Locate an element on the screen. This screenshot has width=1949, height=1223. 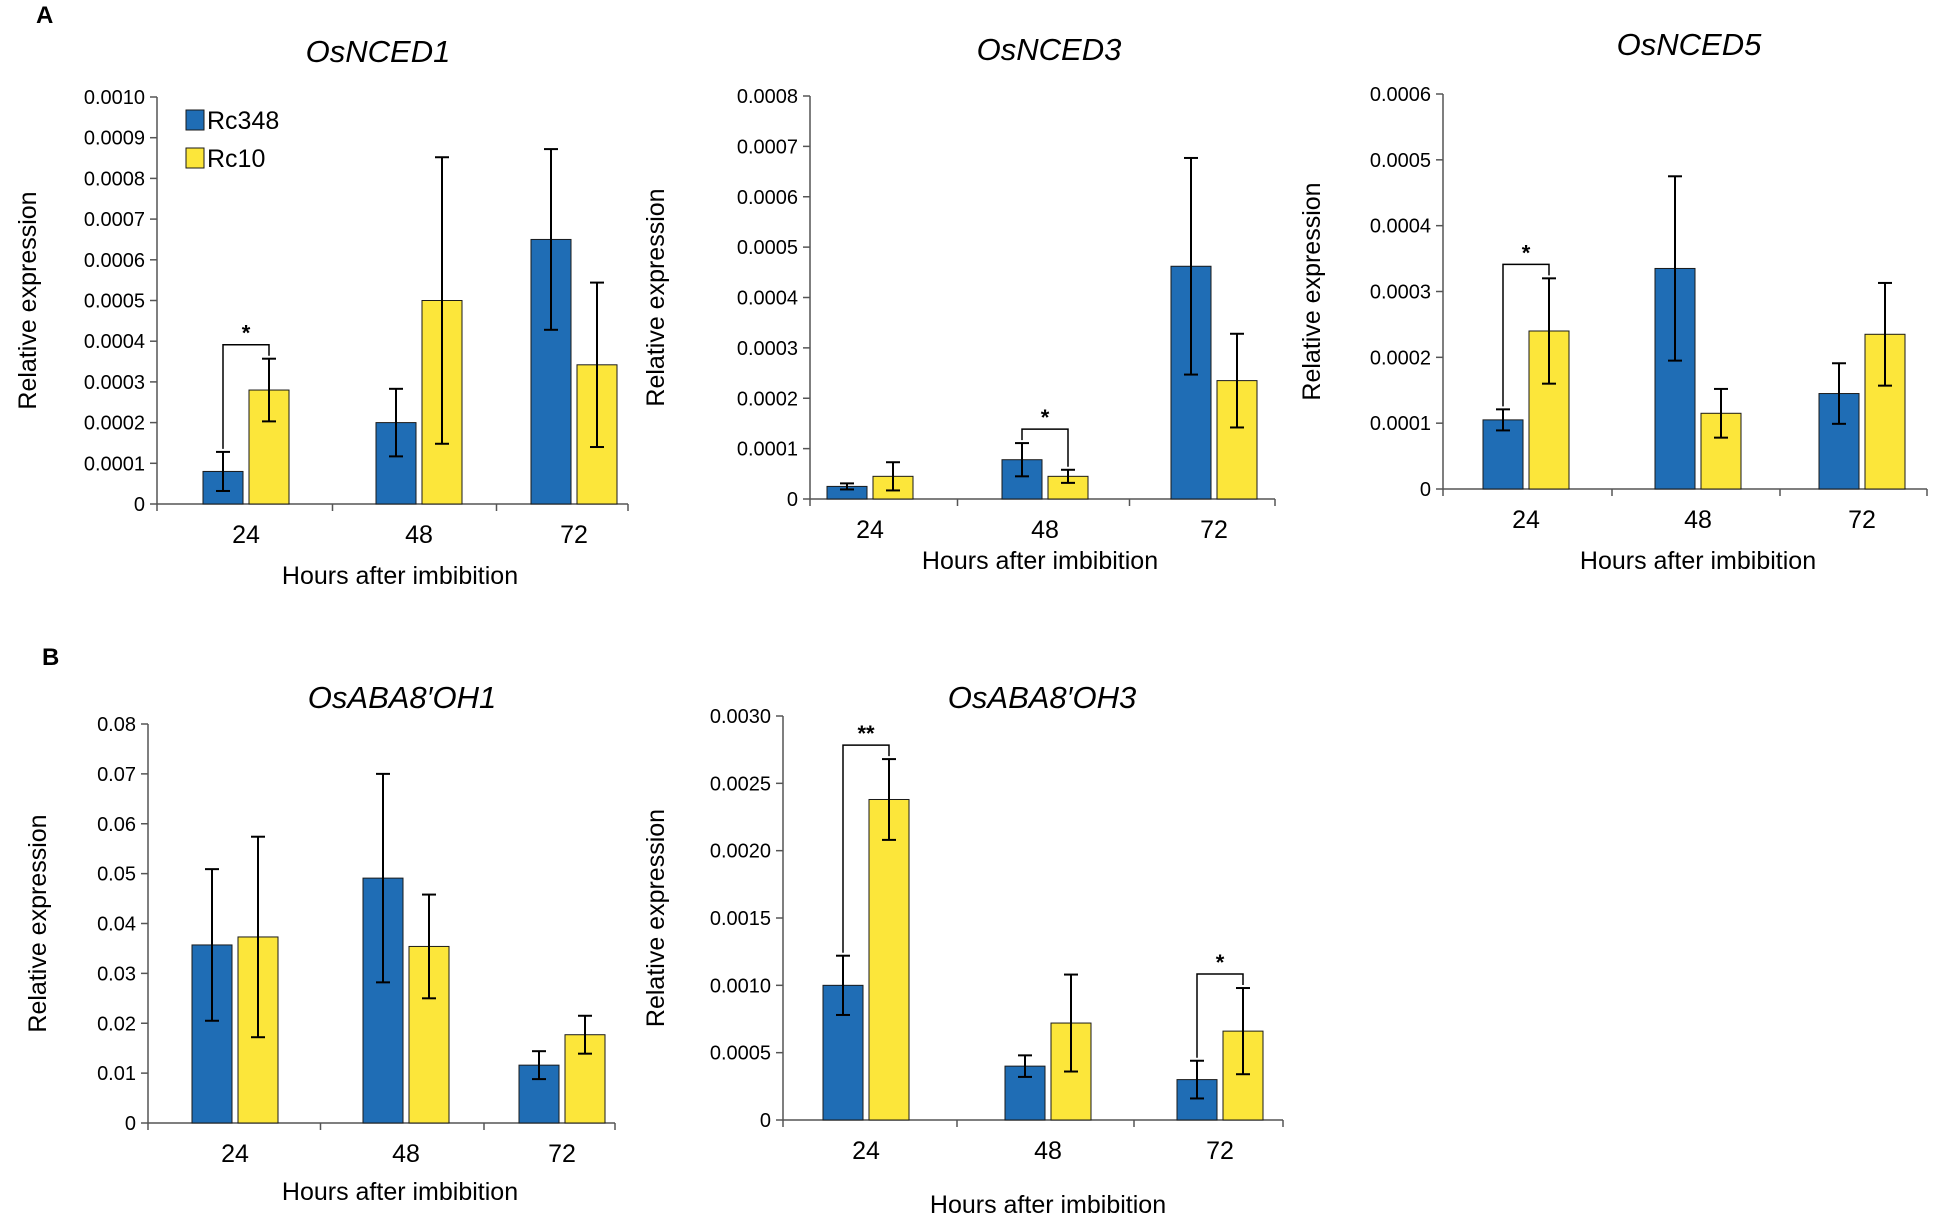
y-tick-label: 0.0009 is located at coordinates (114, 139).